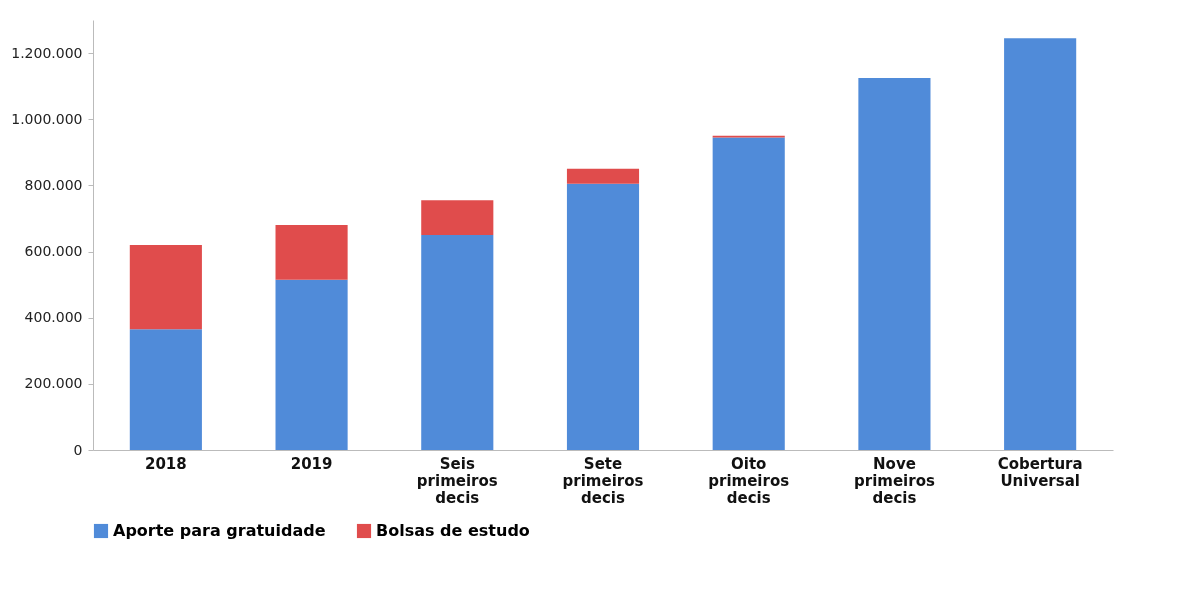 This screenshot has width=1184, height=608. What do you see at coordinates (165, 463) in the screenshot?
I see `x-tick-label: 2018` at bounding box center [165, 463].